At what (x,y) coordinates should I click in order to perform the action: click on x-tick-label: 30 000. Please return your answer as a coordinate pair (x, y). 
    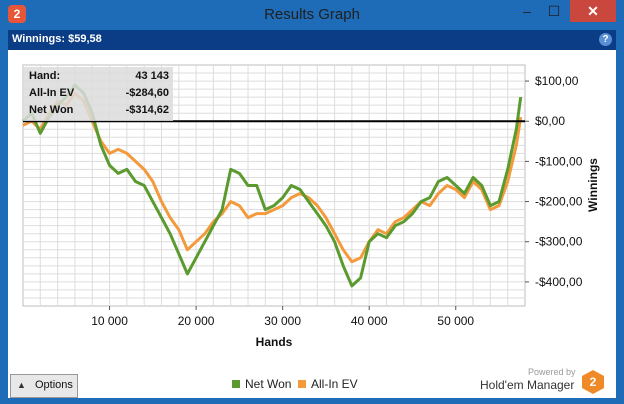
    Looking at the image, I should click on (282, 321).